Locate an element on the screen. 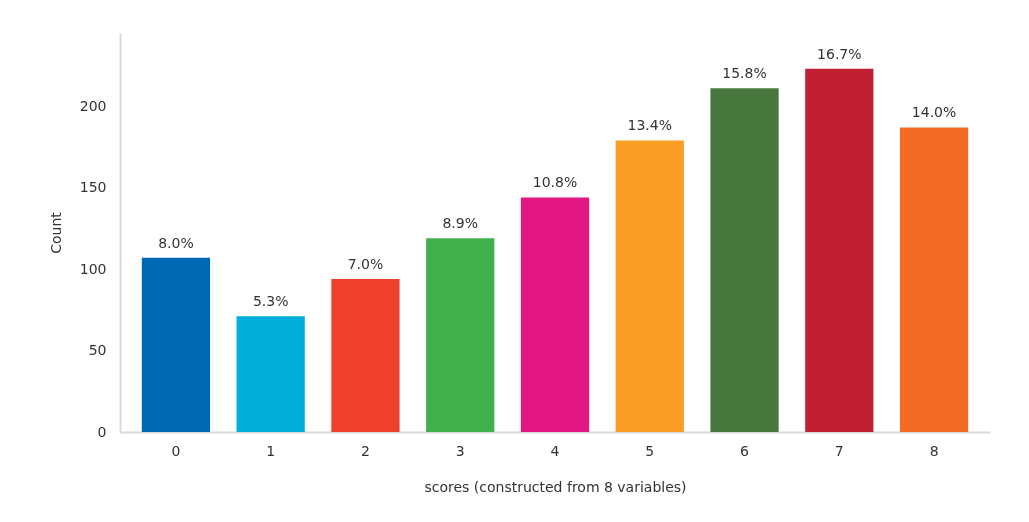  y-tick-label: 200 is located at coordinates (93, 105).